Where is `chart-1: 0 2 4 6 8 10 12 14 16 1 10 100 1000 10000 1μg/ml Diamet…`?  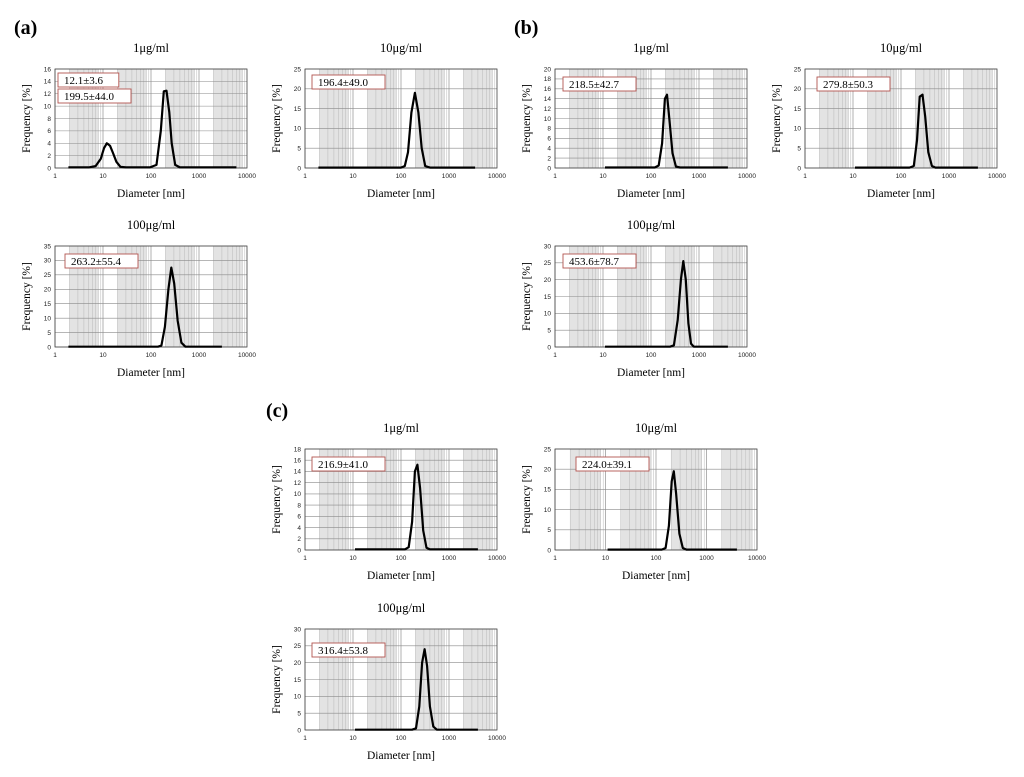
chart-1: 0 2 4 6 8 10 12 14 16 1 10 100 1000 10000 1μg/ml Diamet… is located at coordinates (138, 120).